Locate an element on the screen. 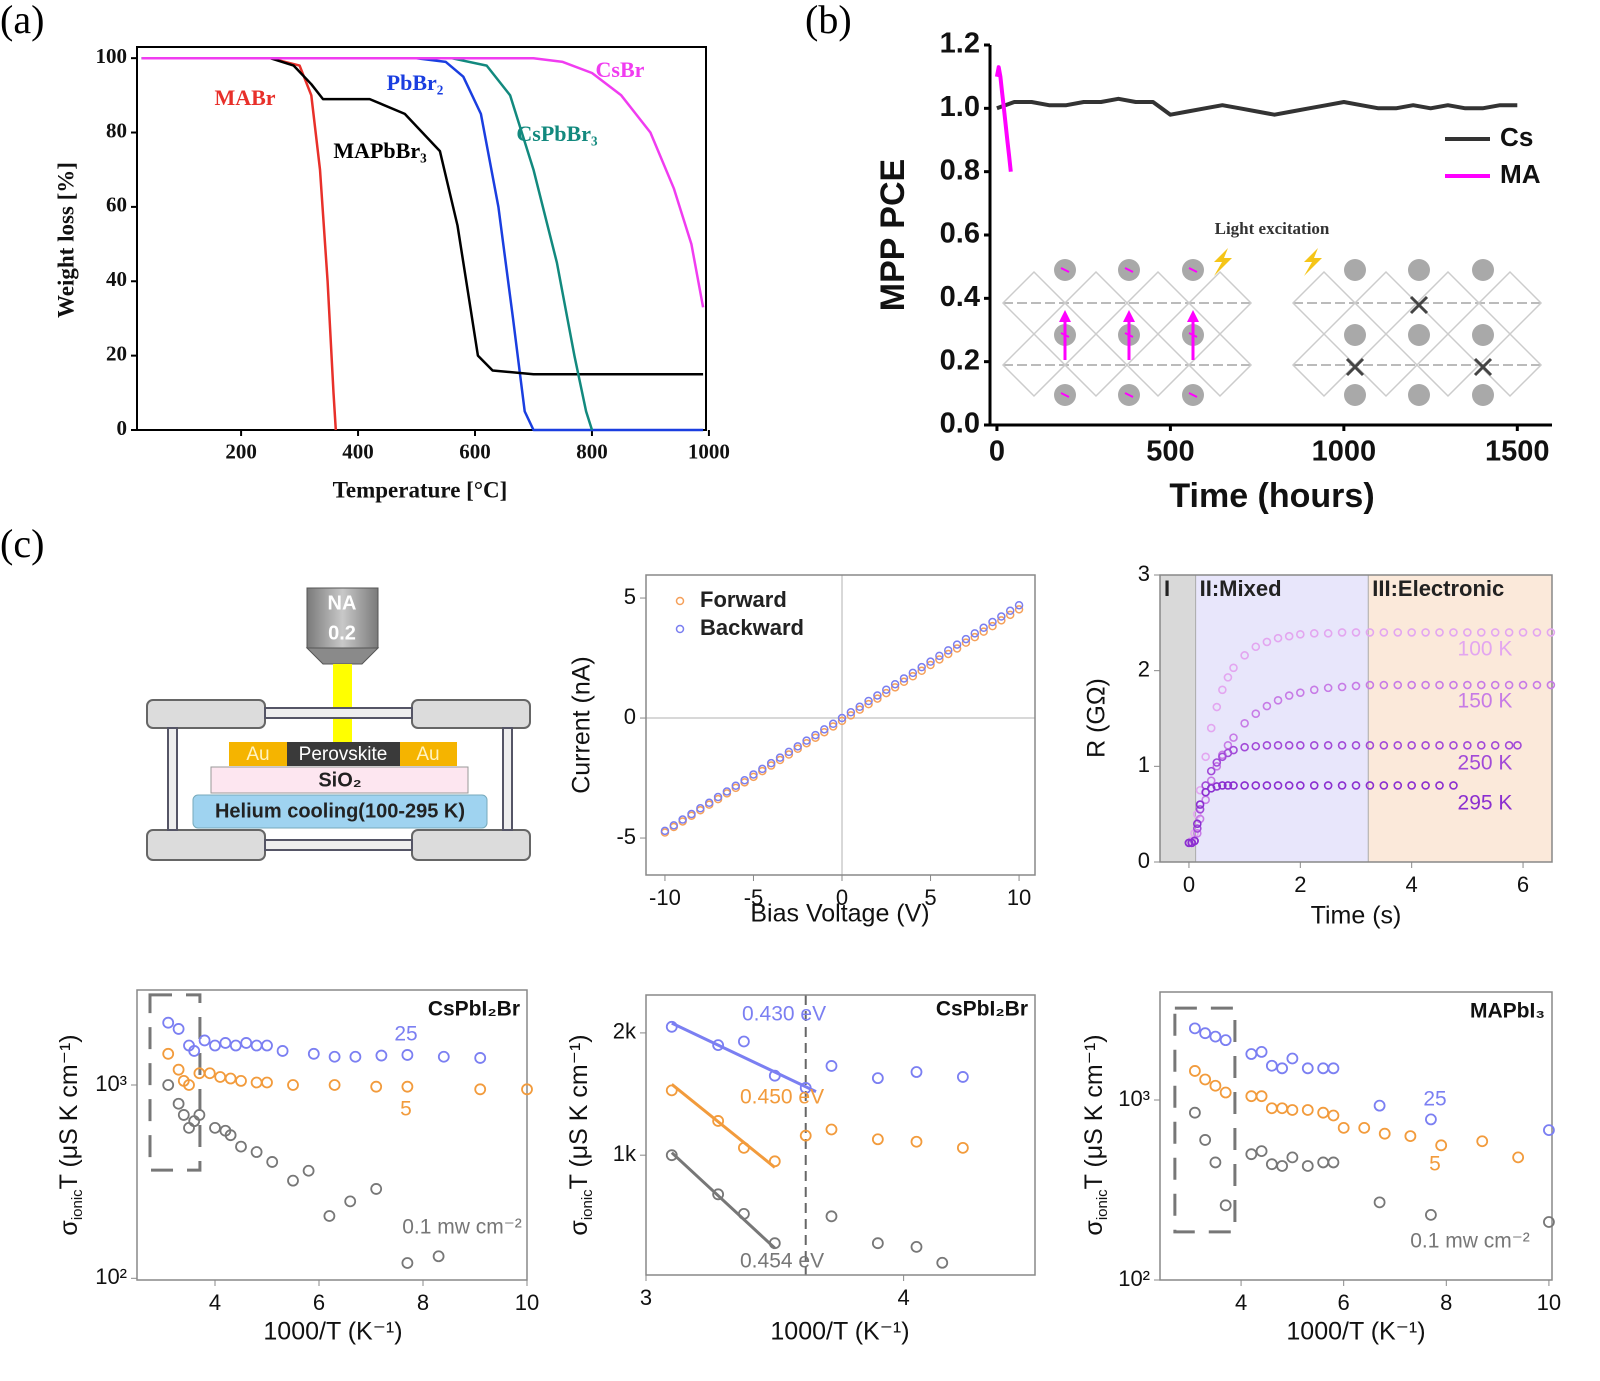  series-label: 100 K is located at coordinates (1485, 649).